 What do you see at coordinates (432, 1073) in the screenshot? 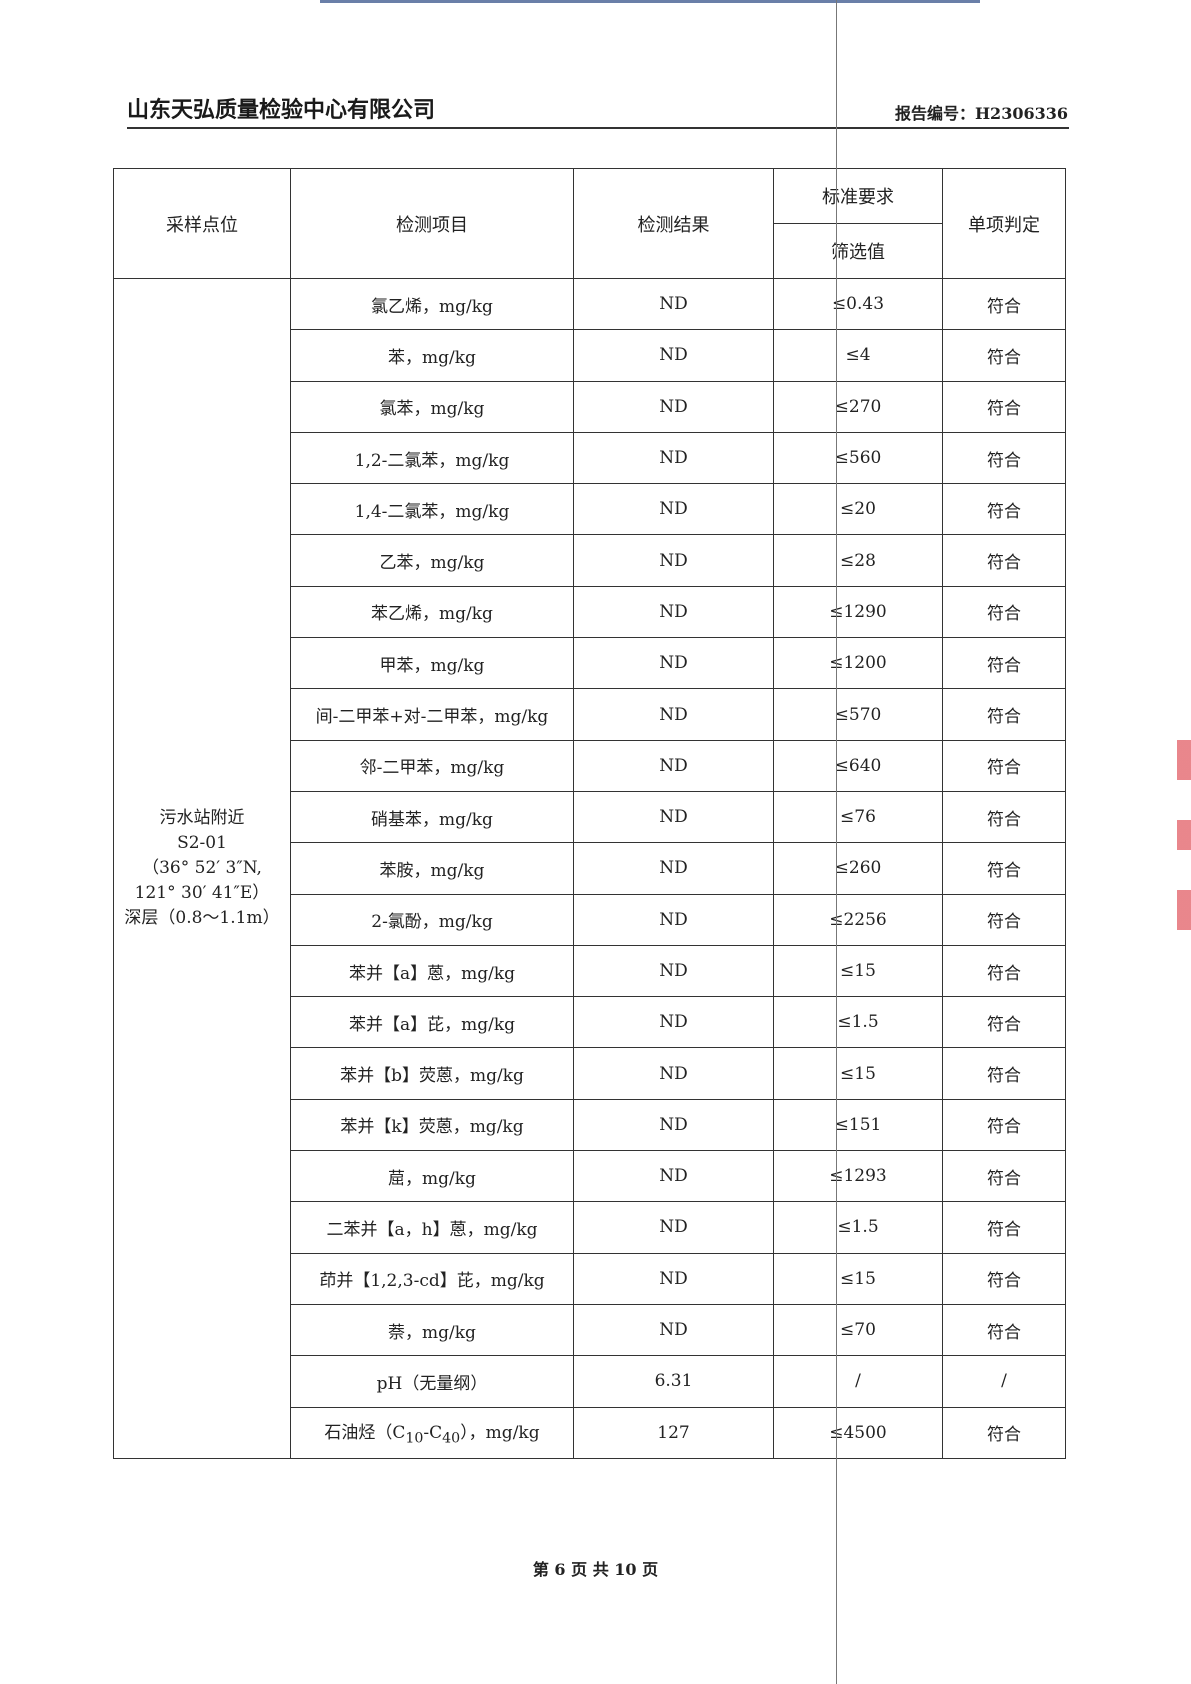
I see `cell-item: 苯并【b】荧蒽，mg/kg` at bounding box center [432, 1073].